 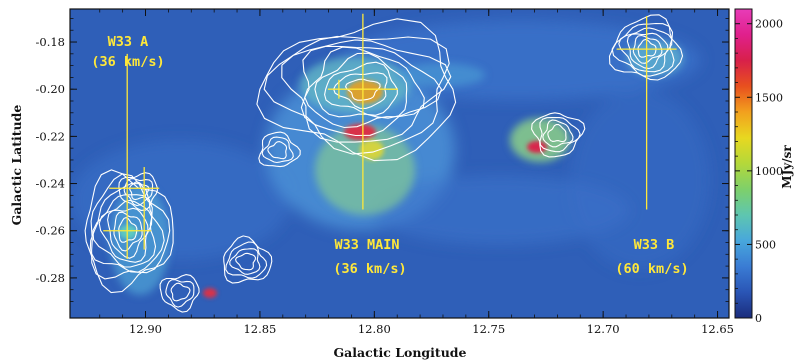 I want to click on west-peak-red, so click(x=537, y=147).